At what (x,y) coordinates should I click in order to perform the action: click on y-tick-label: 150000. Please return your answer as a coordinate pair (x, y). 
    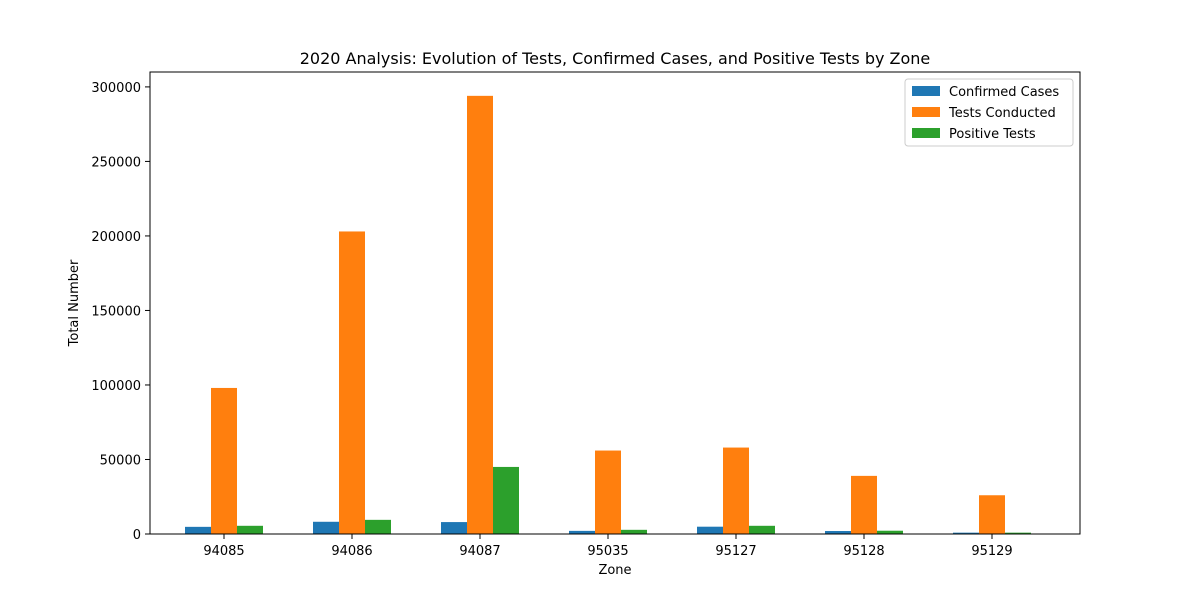
    Looking at the image, I should click on (116, 311).